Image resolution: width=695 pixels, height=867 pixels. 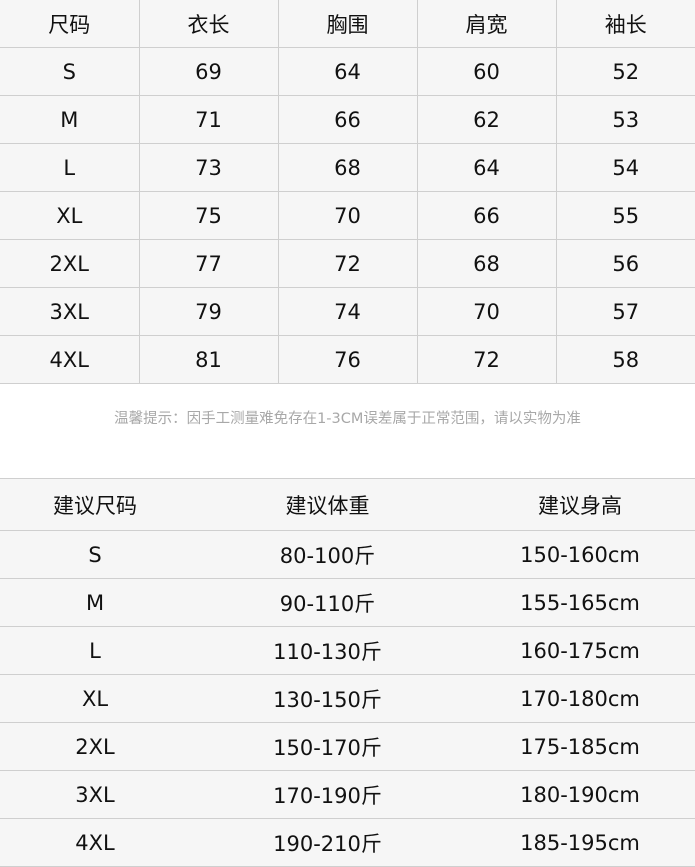 I want to click on table-cell: 170-180cm, so click(x=580, y=698).